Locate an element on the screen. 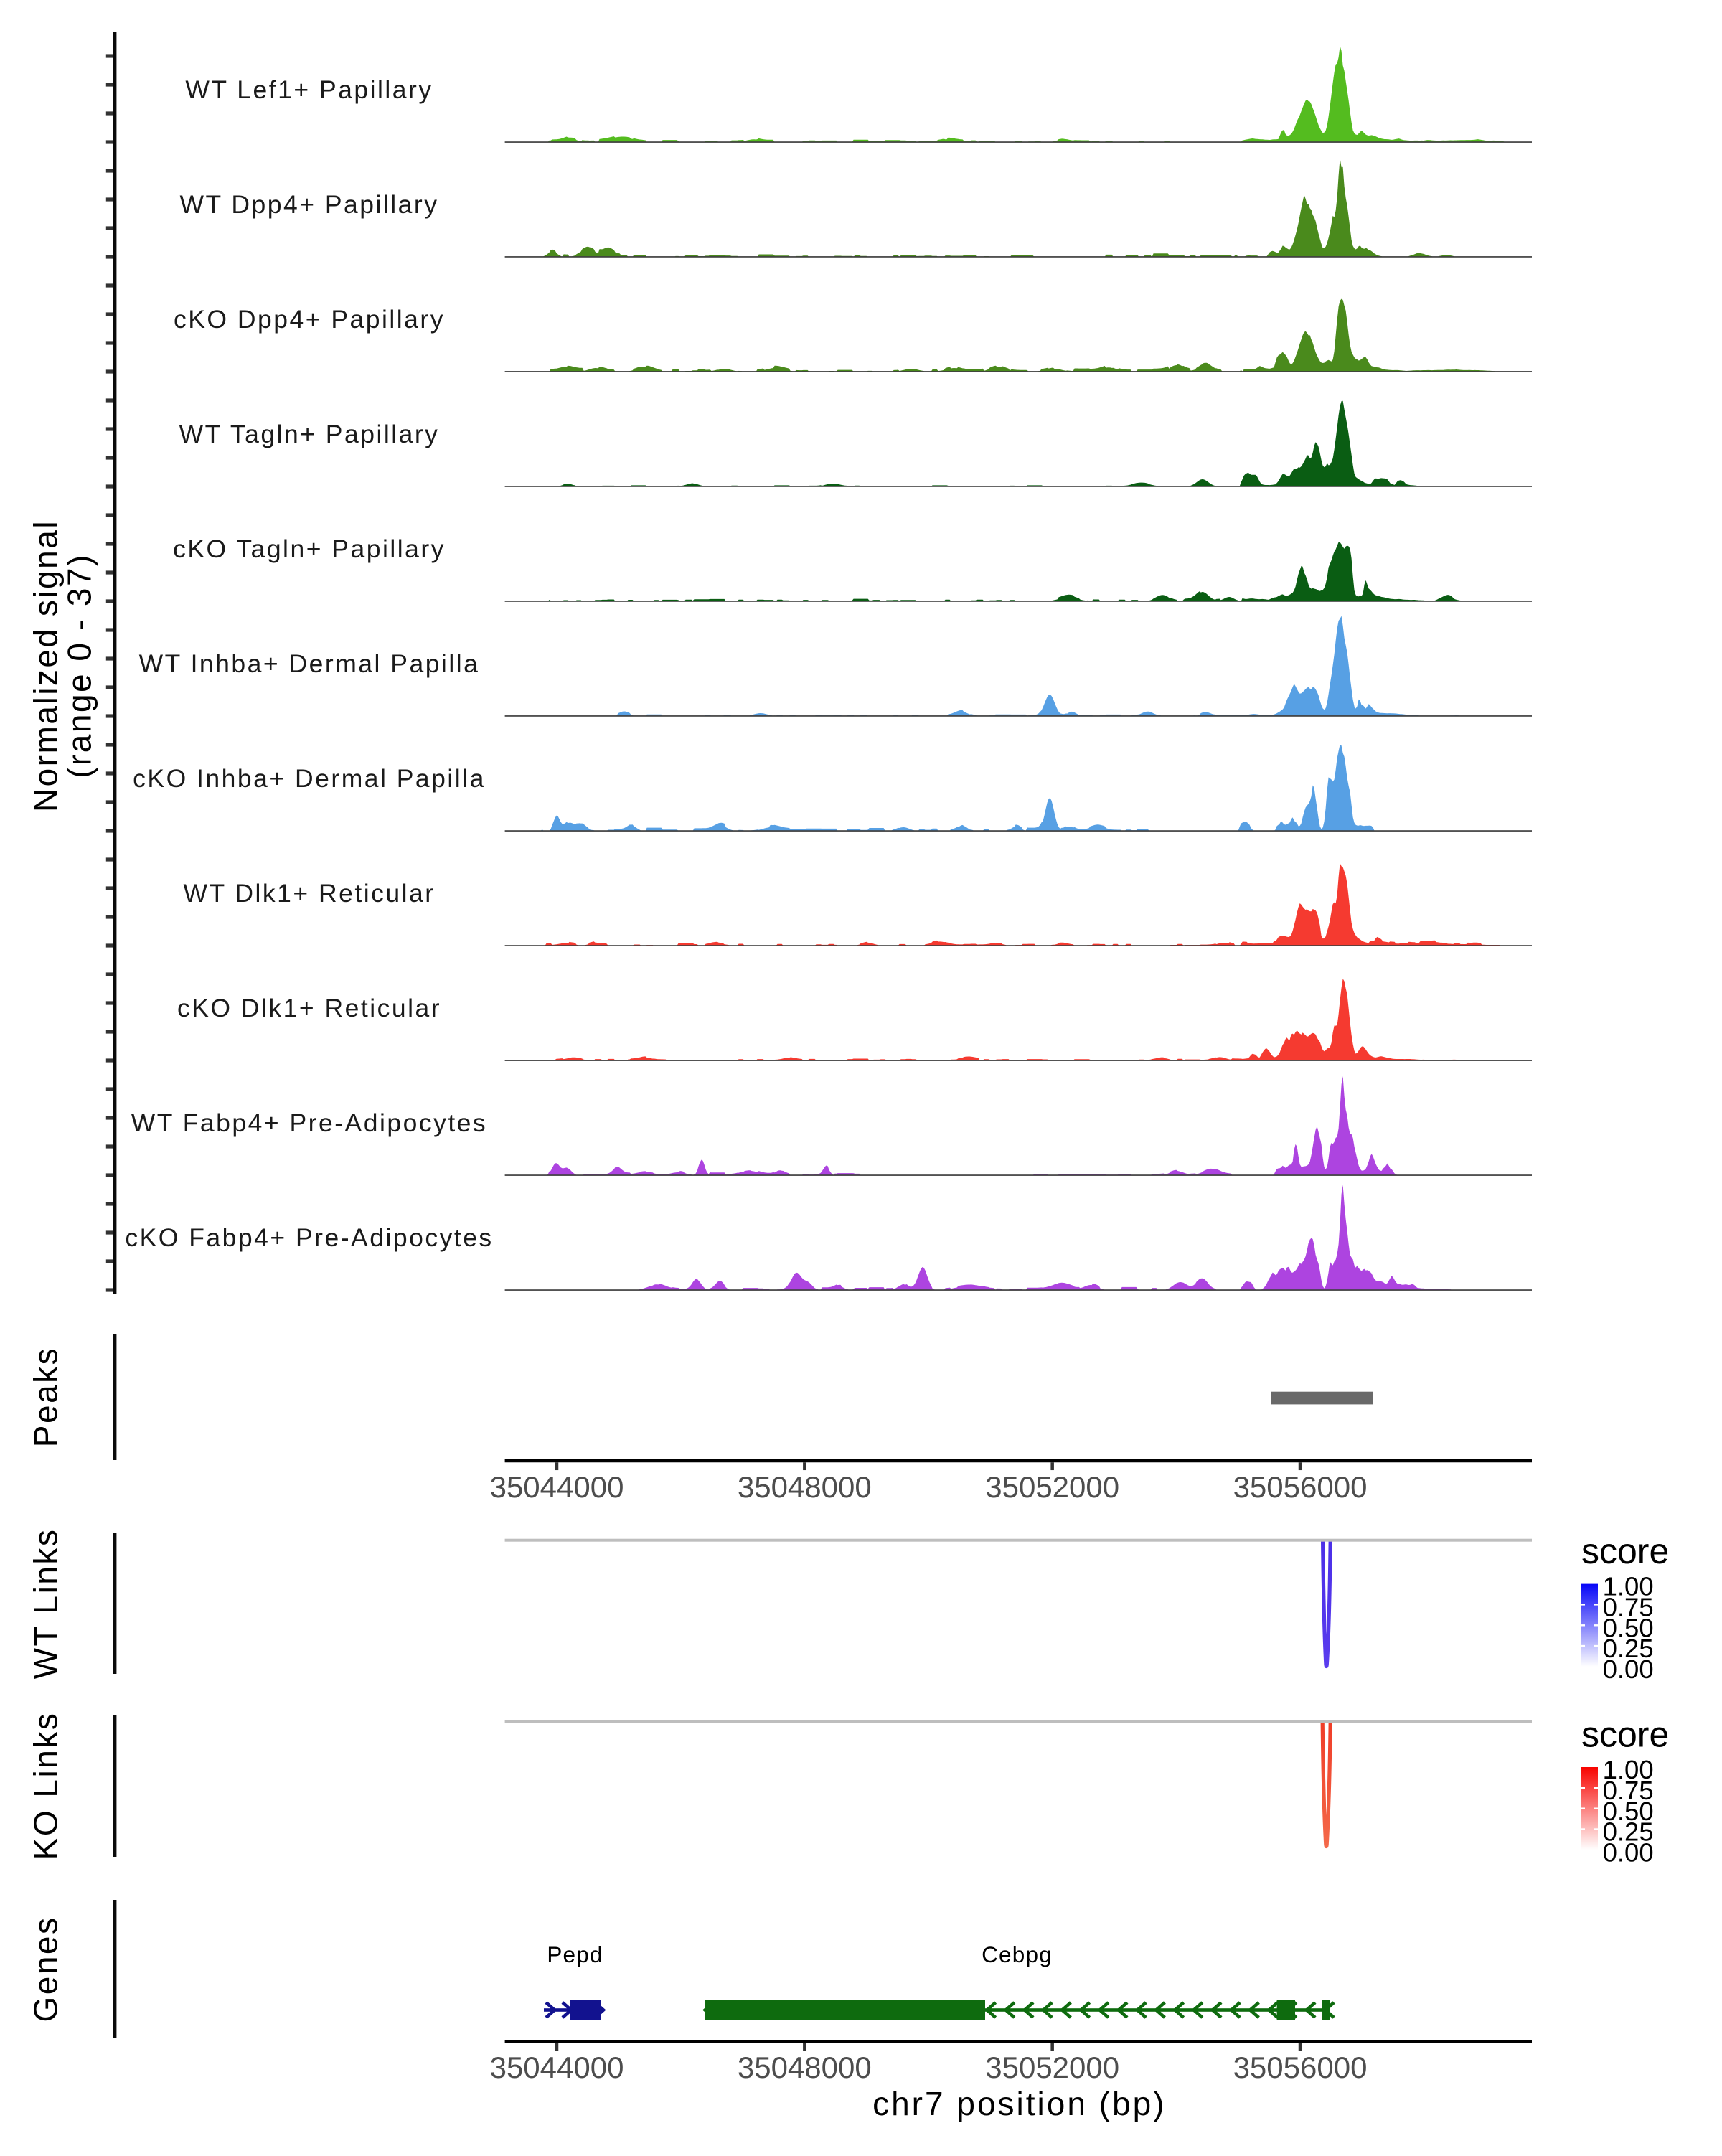  svg-text: chr7 position (bp) is located at coordinates (1019, 2103).